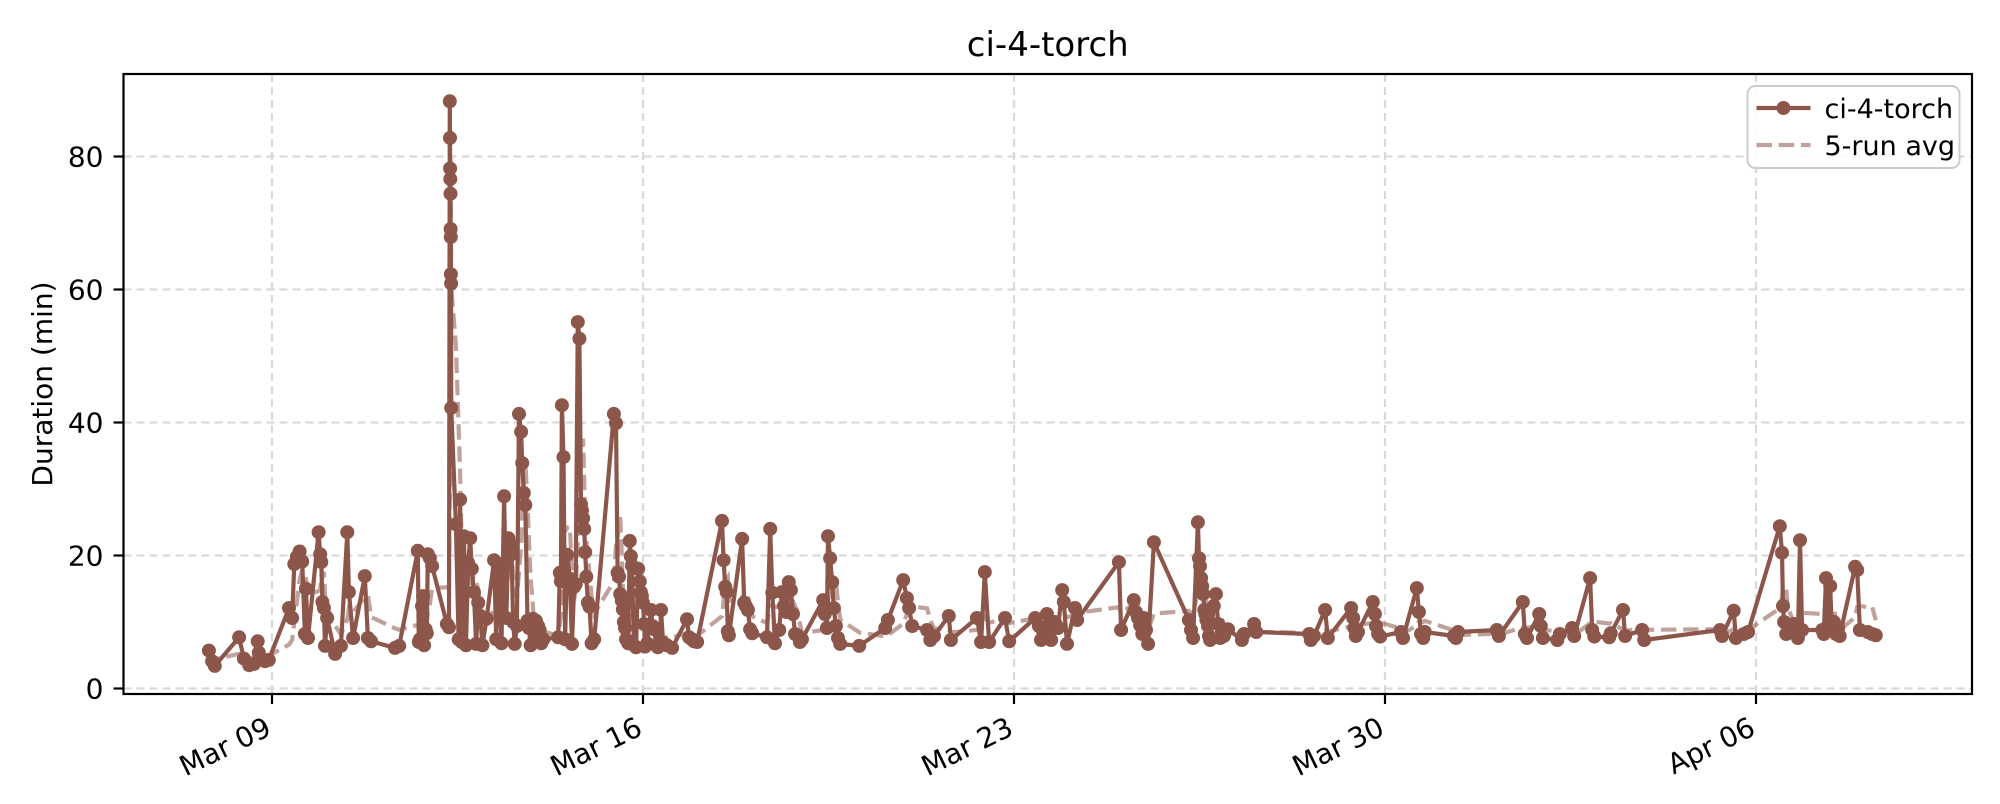 This screenshot has width=2000, height=804. I want to click on y-tick-labels: 0 20 40 60 80, so click(86, 423).